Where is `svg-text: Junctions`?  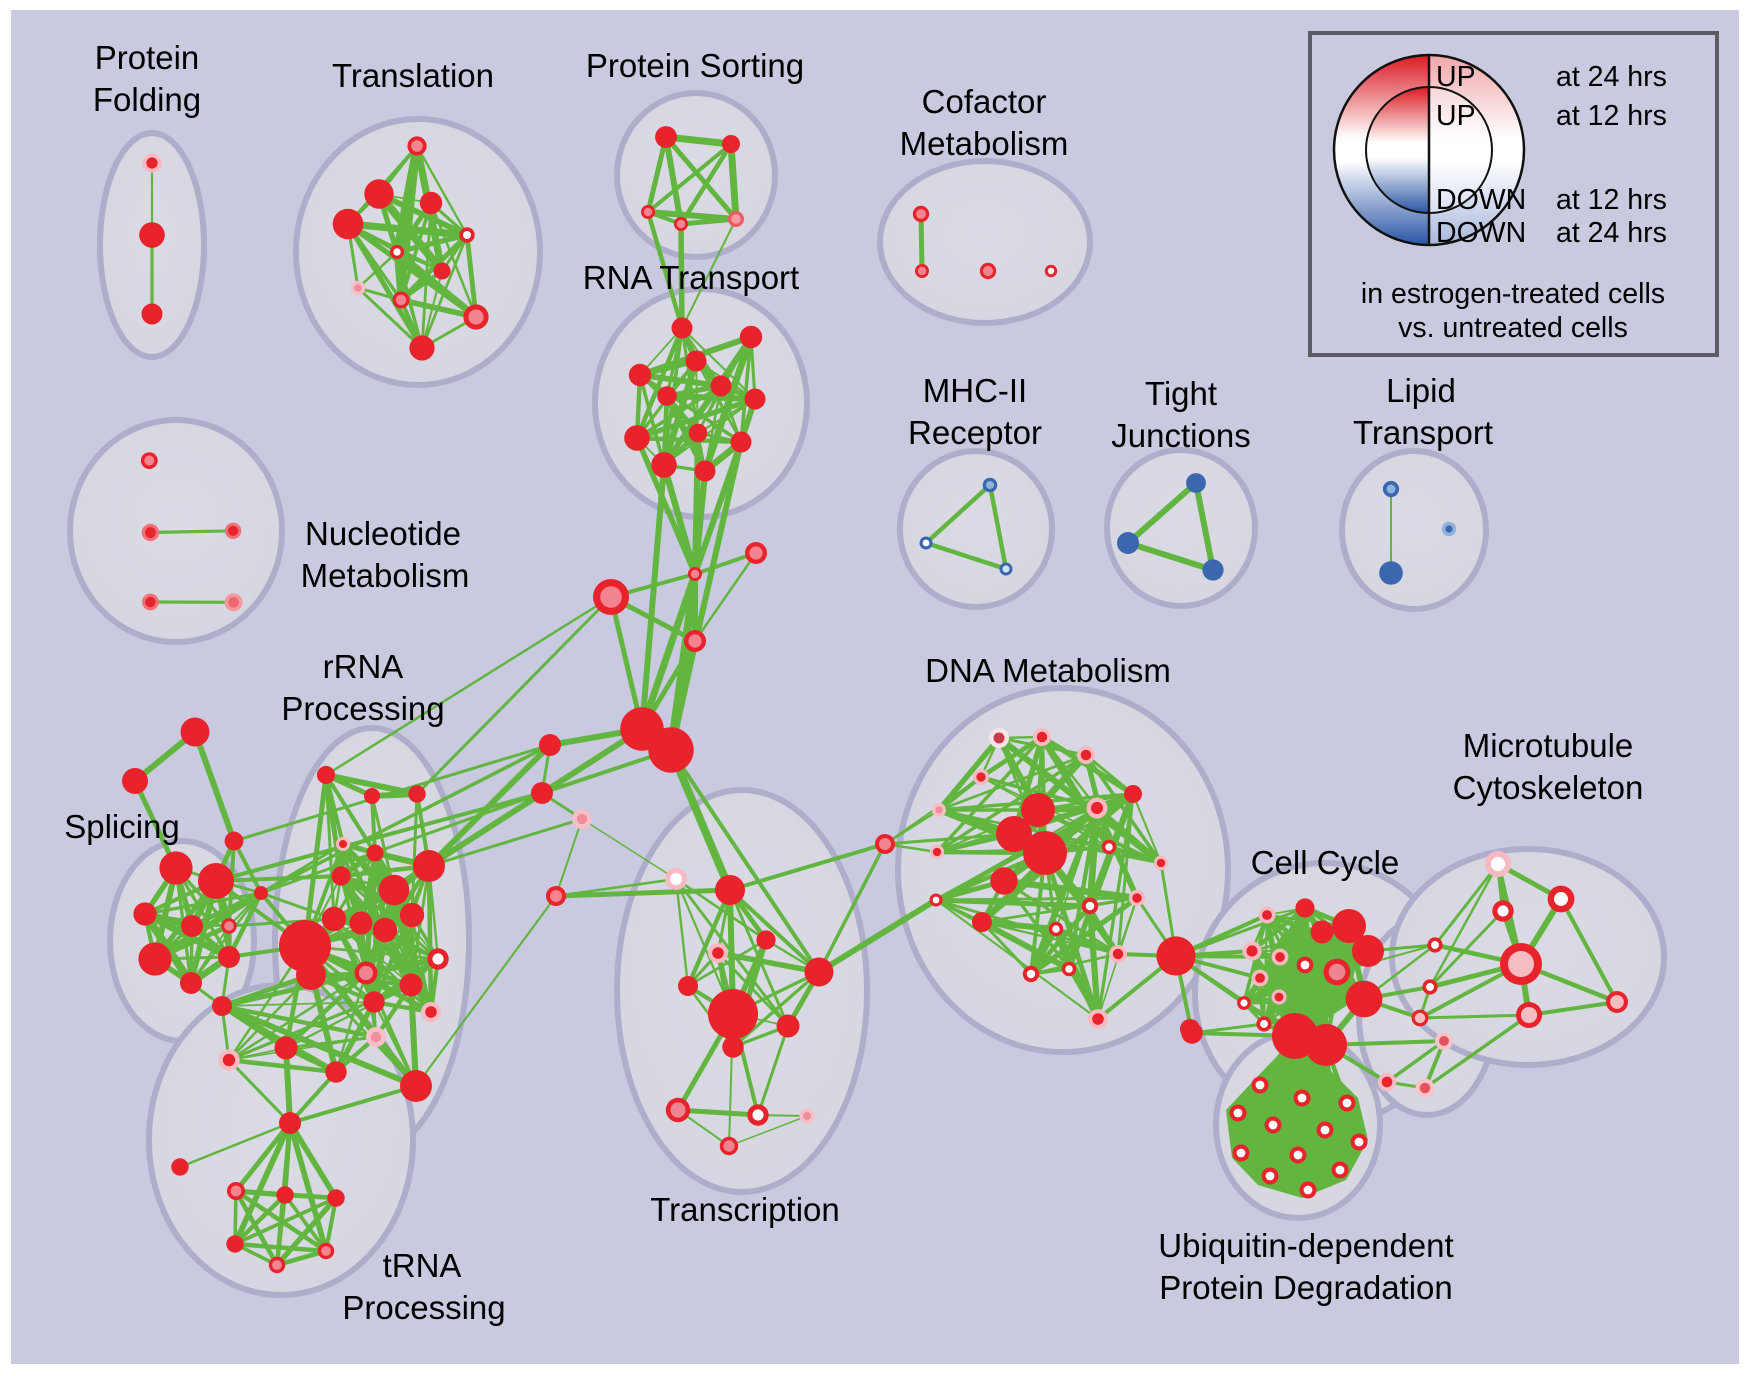
svg-text: Junctions is located at coordinates (1180, 435).